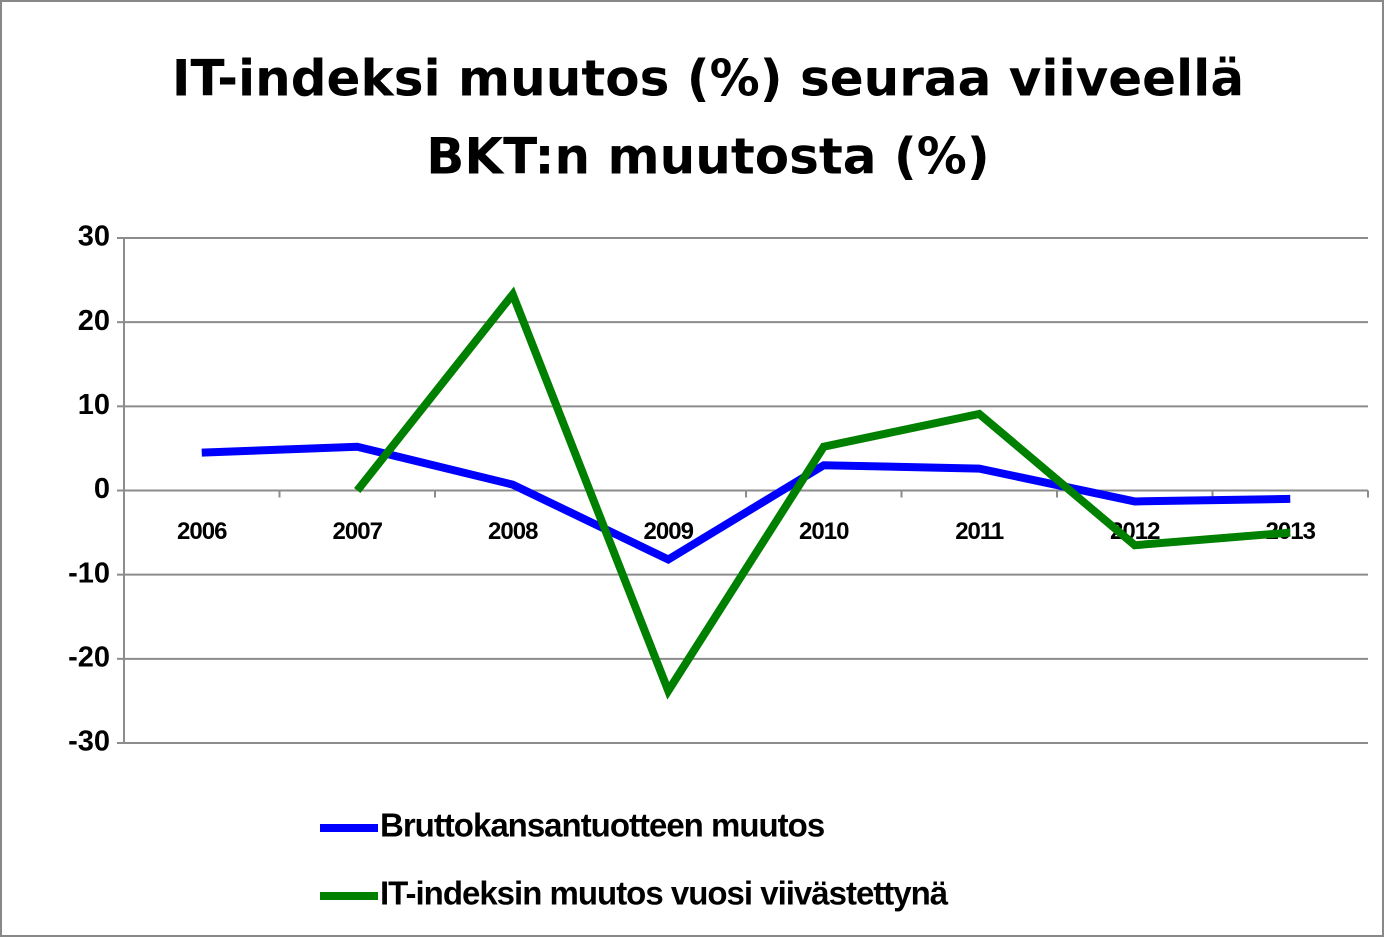 Image resolution: width=1384 pixels, height=937 pixels. Describe the element at coordinates (358, 531) in the screenshot. I see `x-tick-label: 2007` at that location.